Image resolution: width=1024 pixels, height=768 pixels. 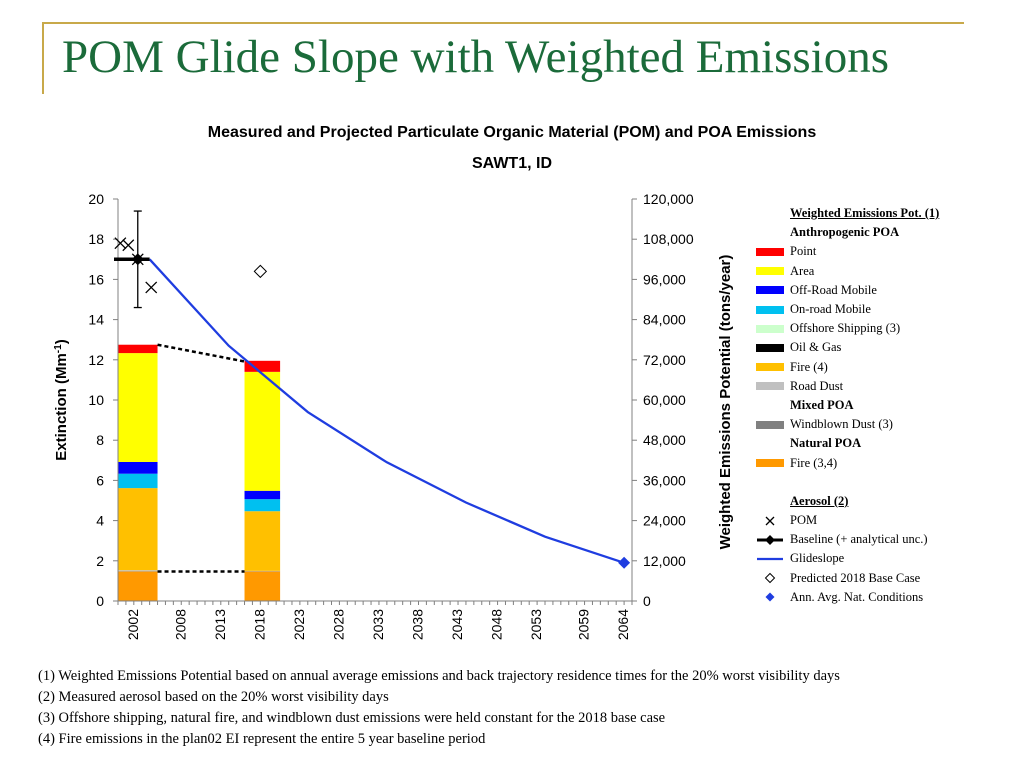 What do you see at coordinates (100, 521) in the screenshot?
I see `left-tick-label: 4` at bounding box center [100, 521].